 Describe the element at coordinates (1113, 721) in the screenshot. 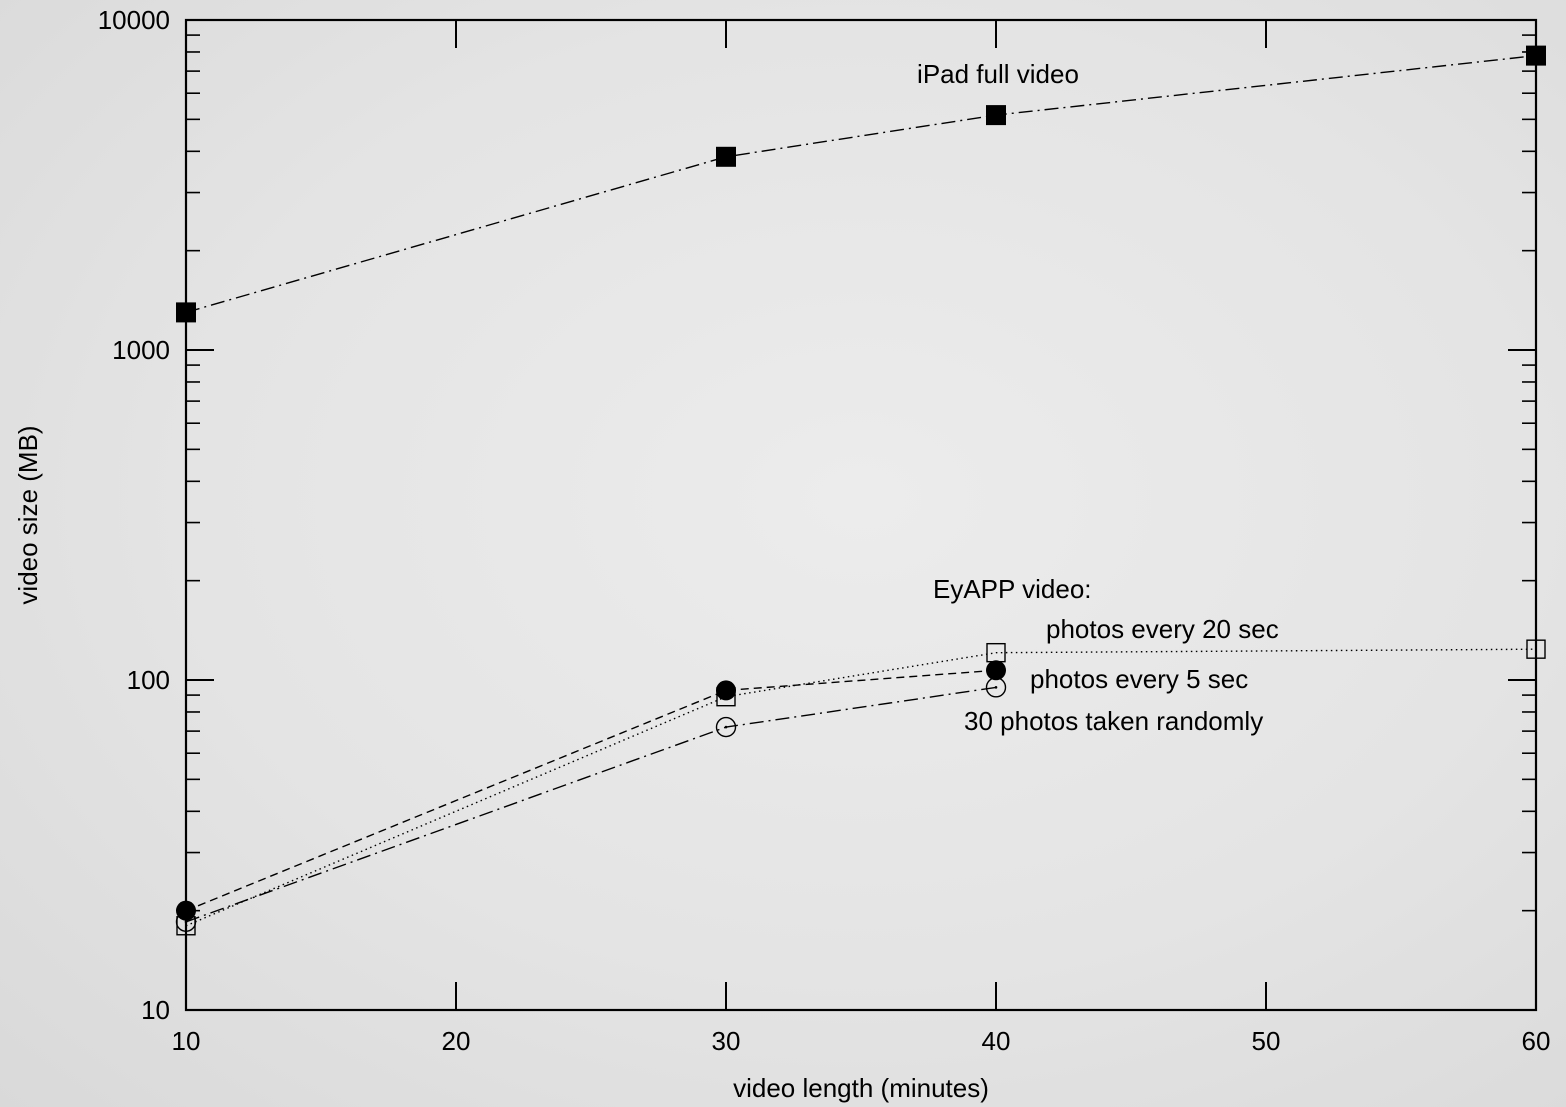

I see `annotation-30-photos-randomly: 30 photos taken randomly` at that location.